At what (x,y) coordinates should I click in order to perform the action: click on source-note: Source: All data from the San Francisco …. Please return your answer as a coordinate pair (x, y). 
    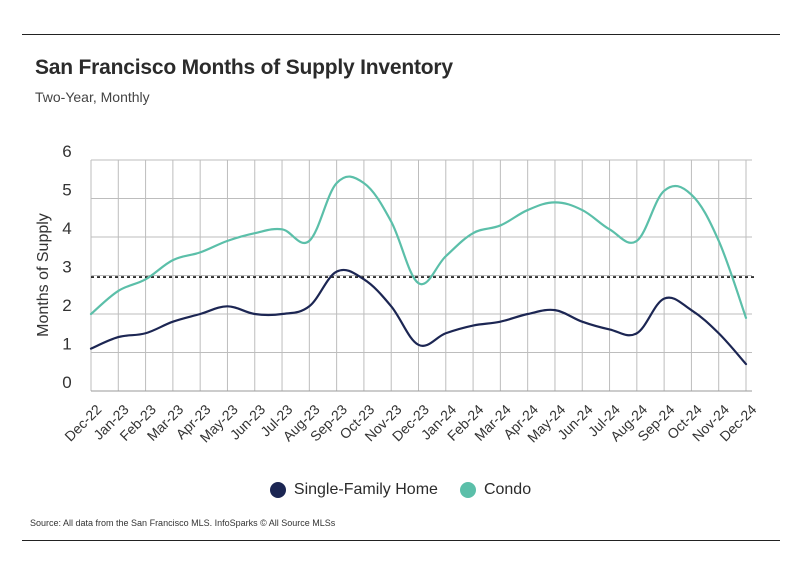
    Looking at the image, I should click on (183, 523).